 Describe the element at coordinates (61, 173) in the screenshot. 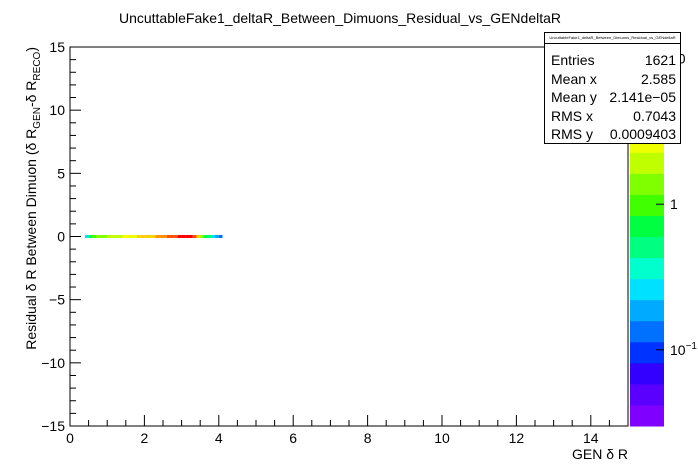

I see `y-tick-label: 5` at that location.